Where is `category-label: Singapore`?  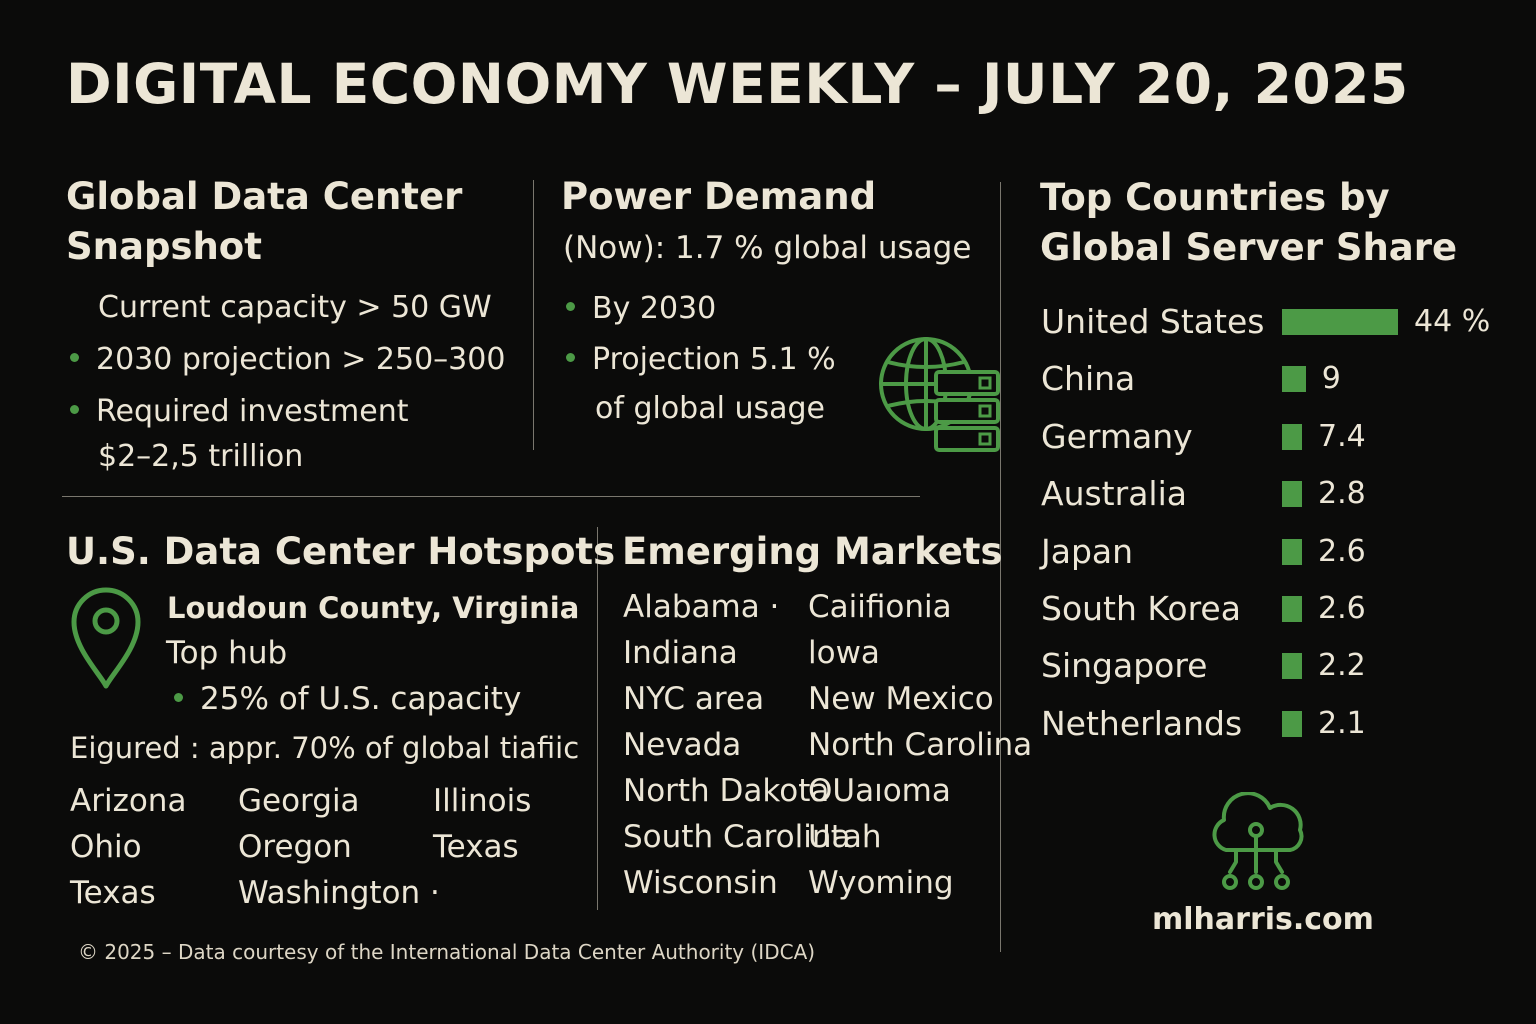
category-label: Singapore is located at coordinates (1124, 666).